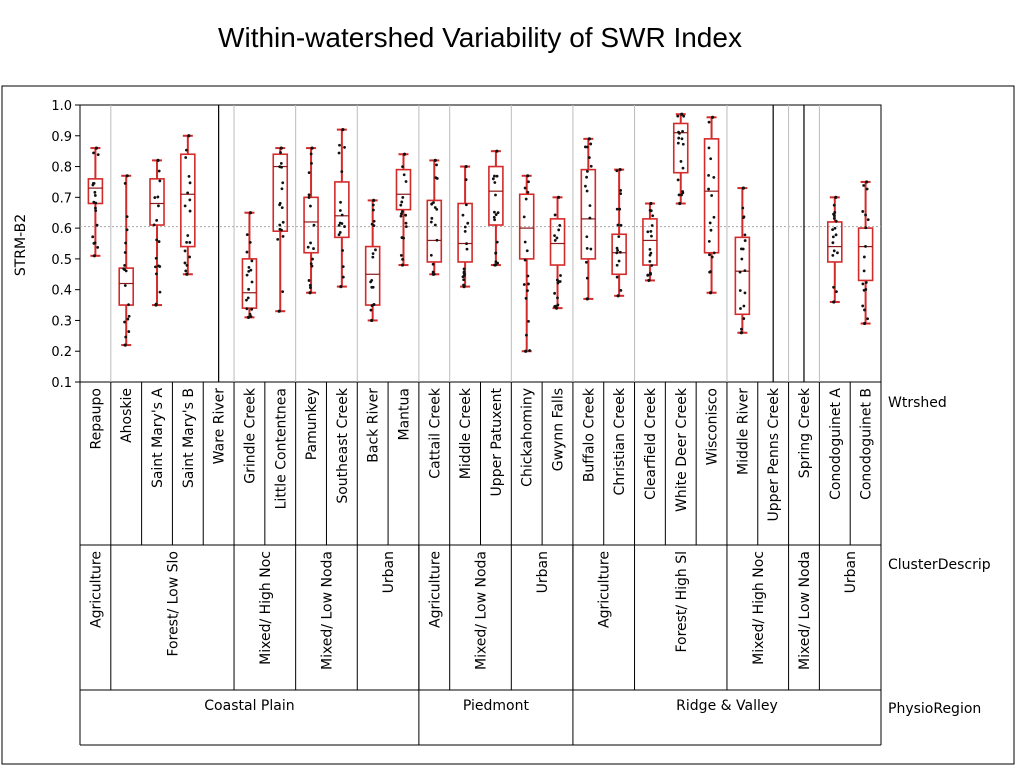 The width and height of the screenshot is (1024, 768). I want to click on row-label-region: PhysioRegion, so click(934, 709).